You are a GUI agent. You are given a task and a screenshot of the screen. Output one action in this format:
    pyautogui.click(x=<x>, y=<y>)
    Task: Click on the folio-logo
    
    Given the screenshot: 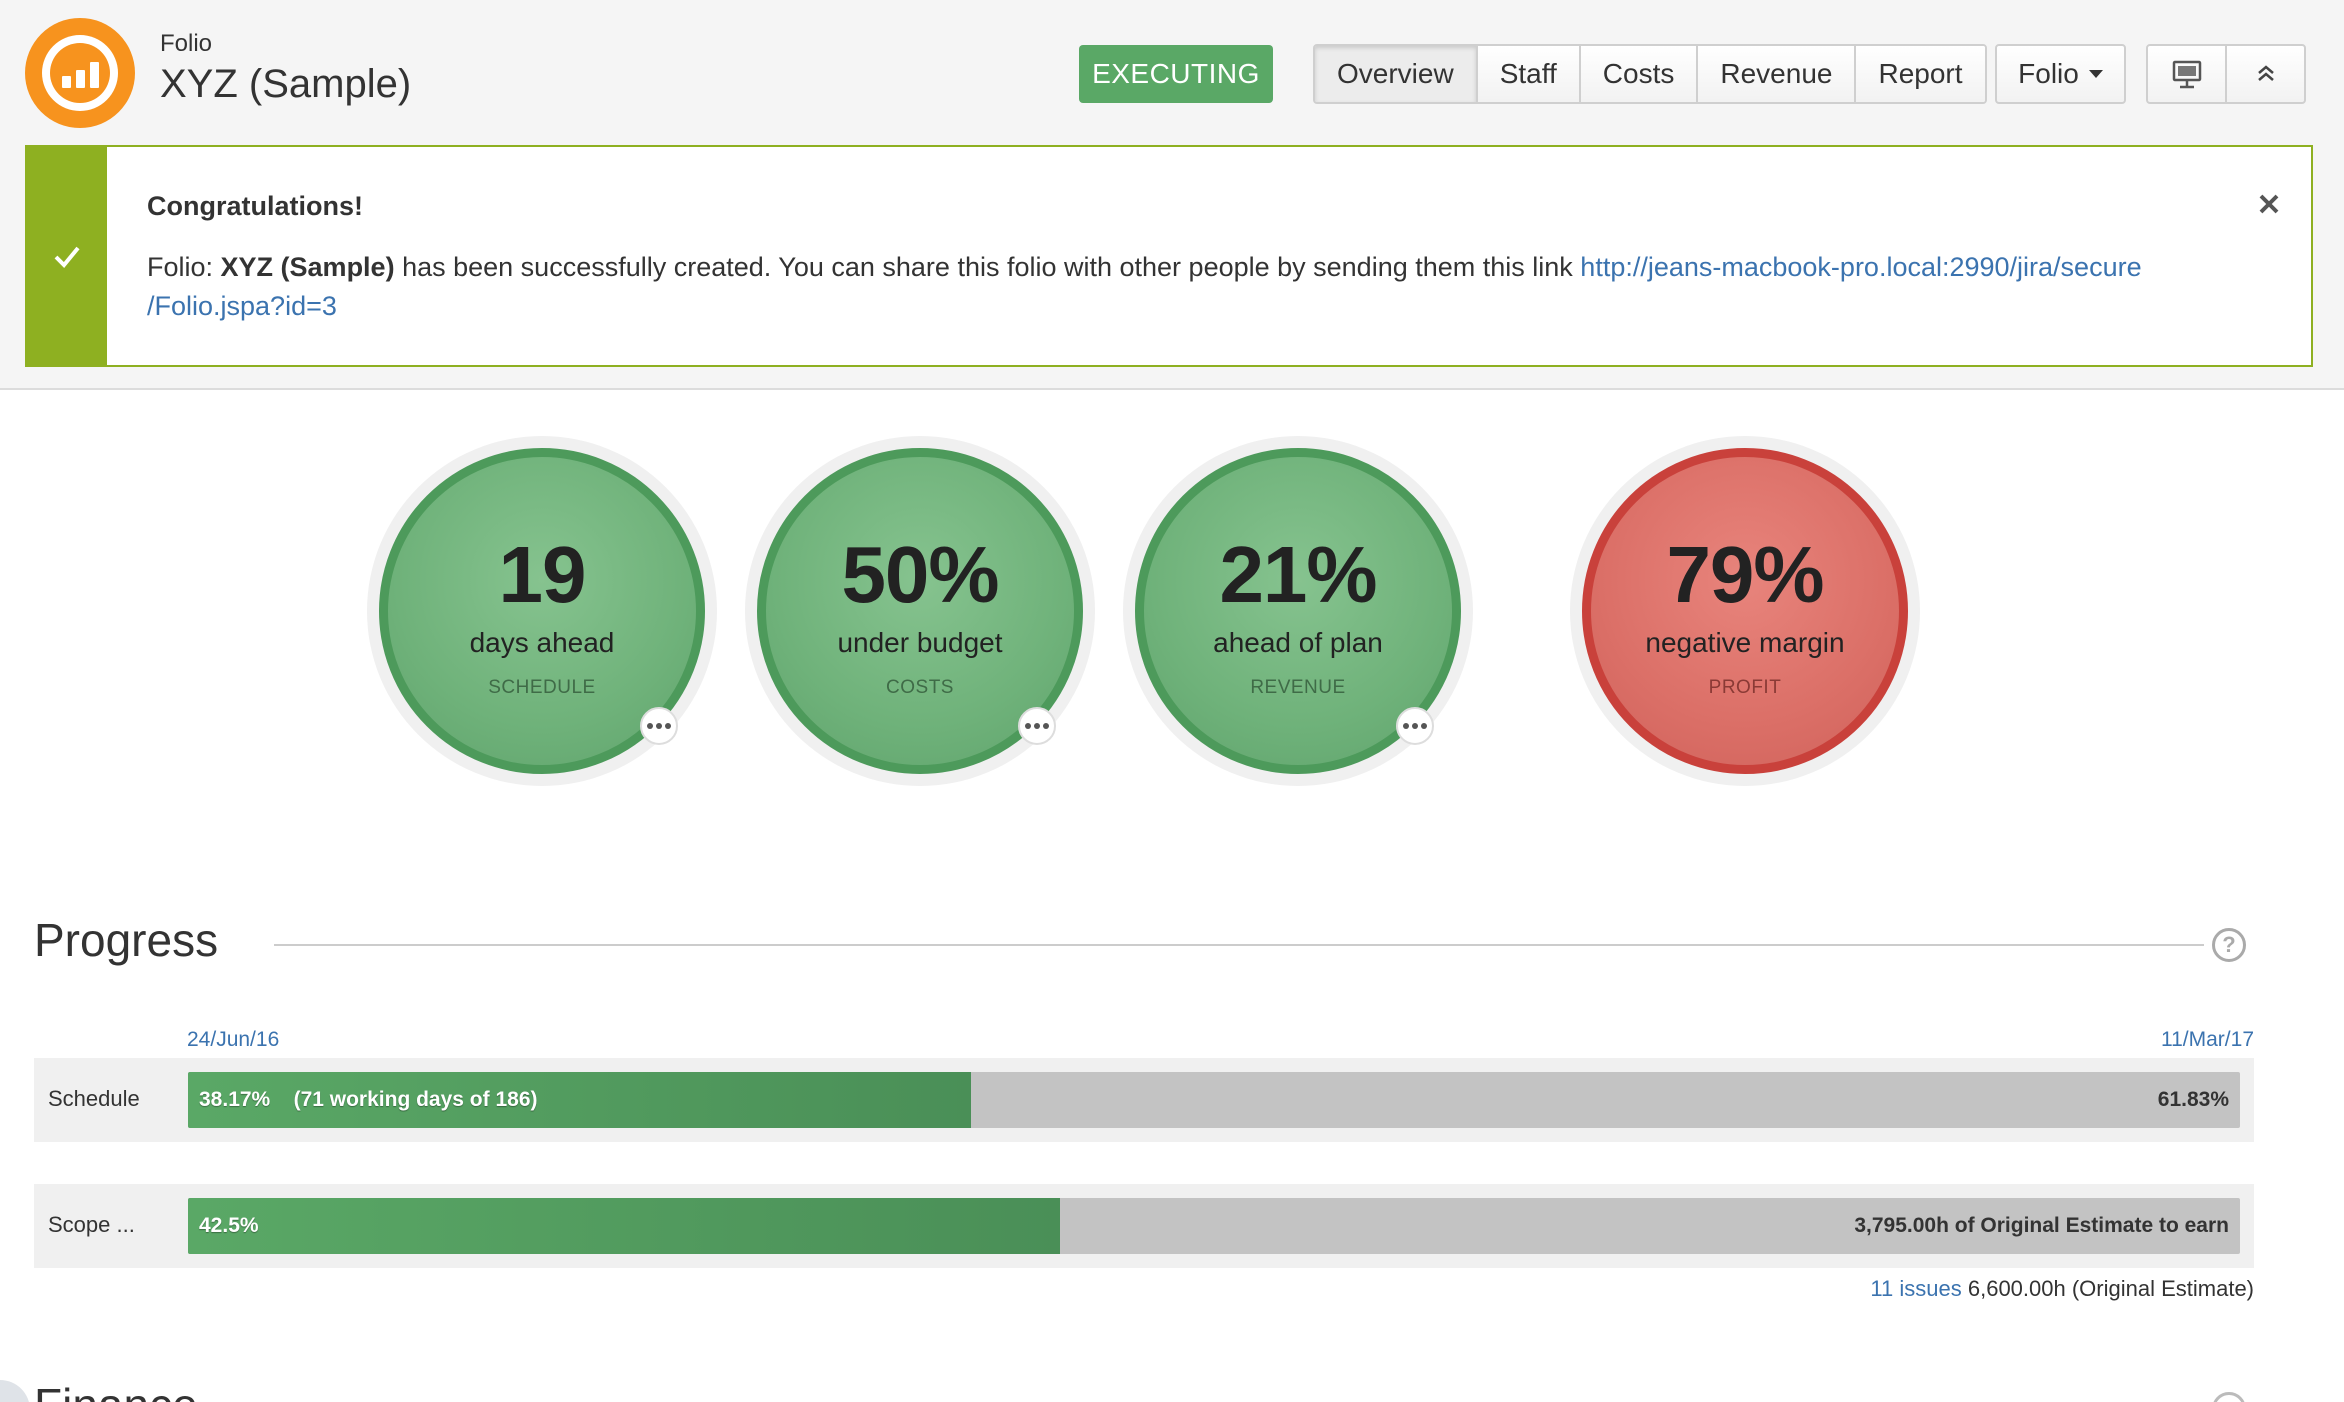 What is the action you would take?
    pyautogui.click(x=80, y=73)
    